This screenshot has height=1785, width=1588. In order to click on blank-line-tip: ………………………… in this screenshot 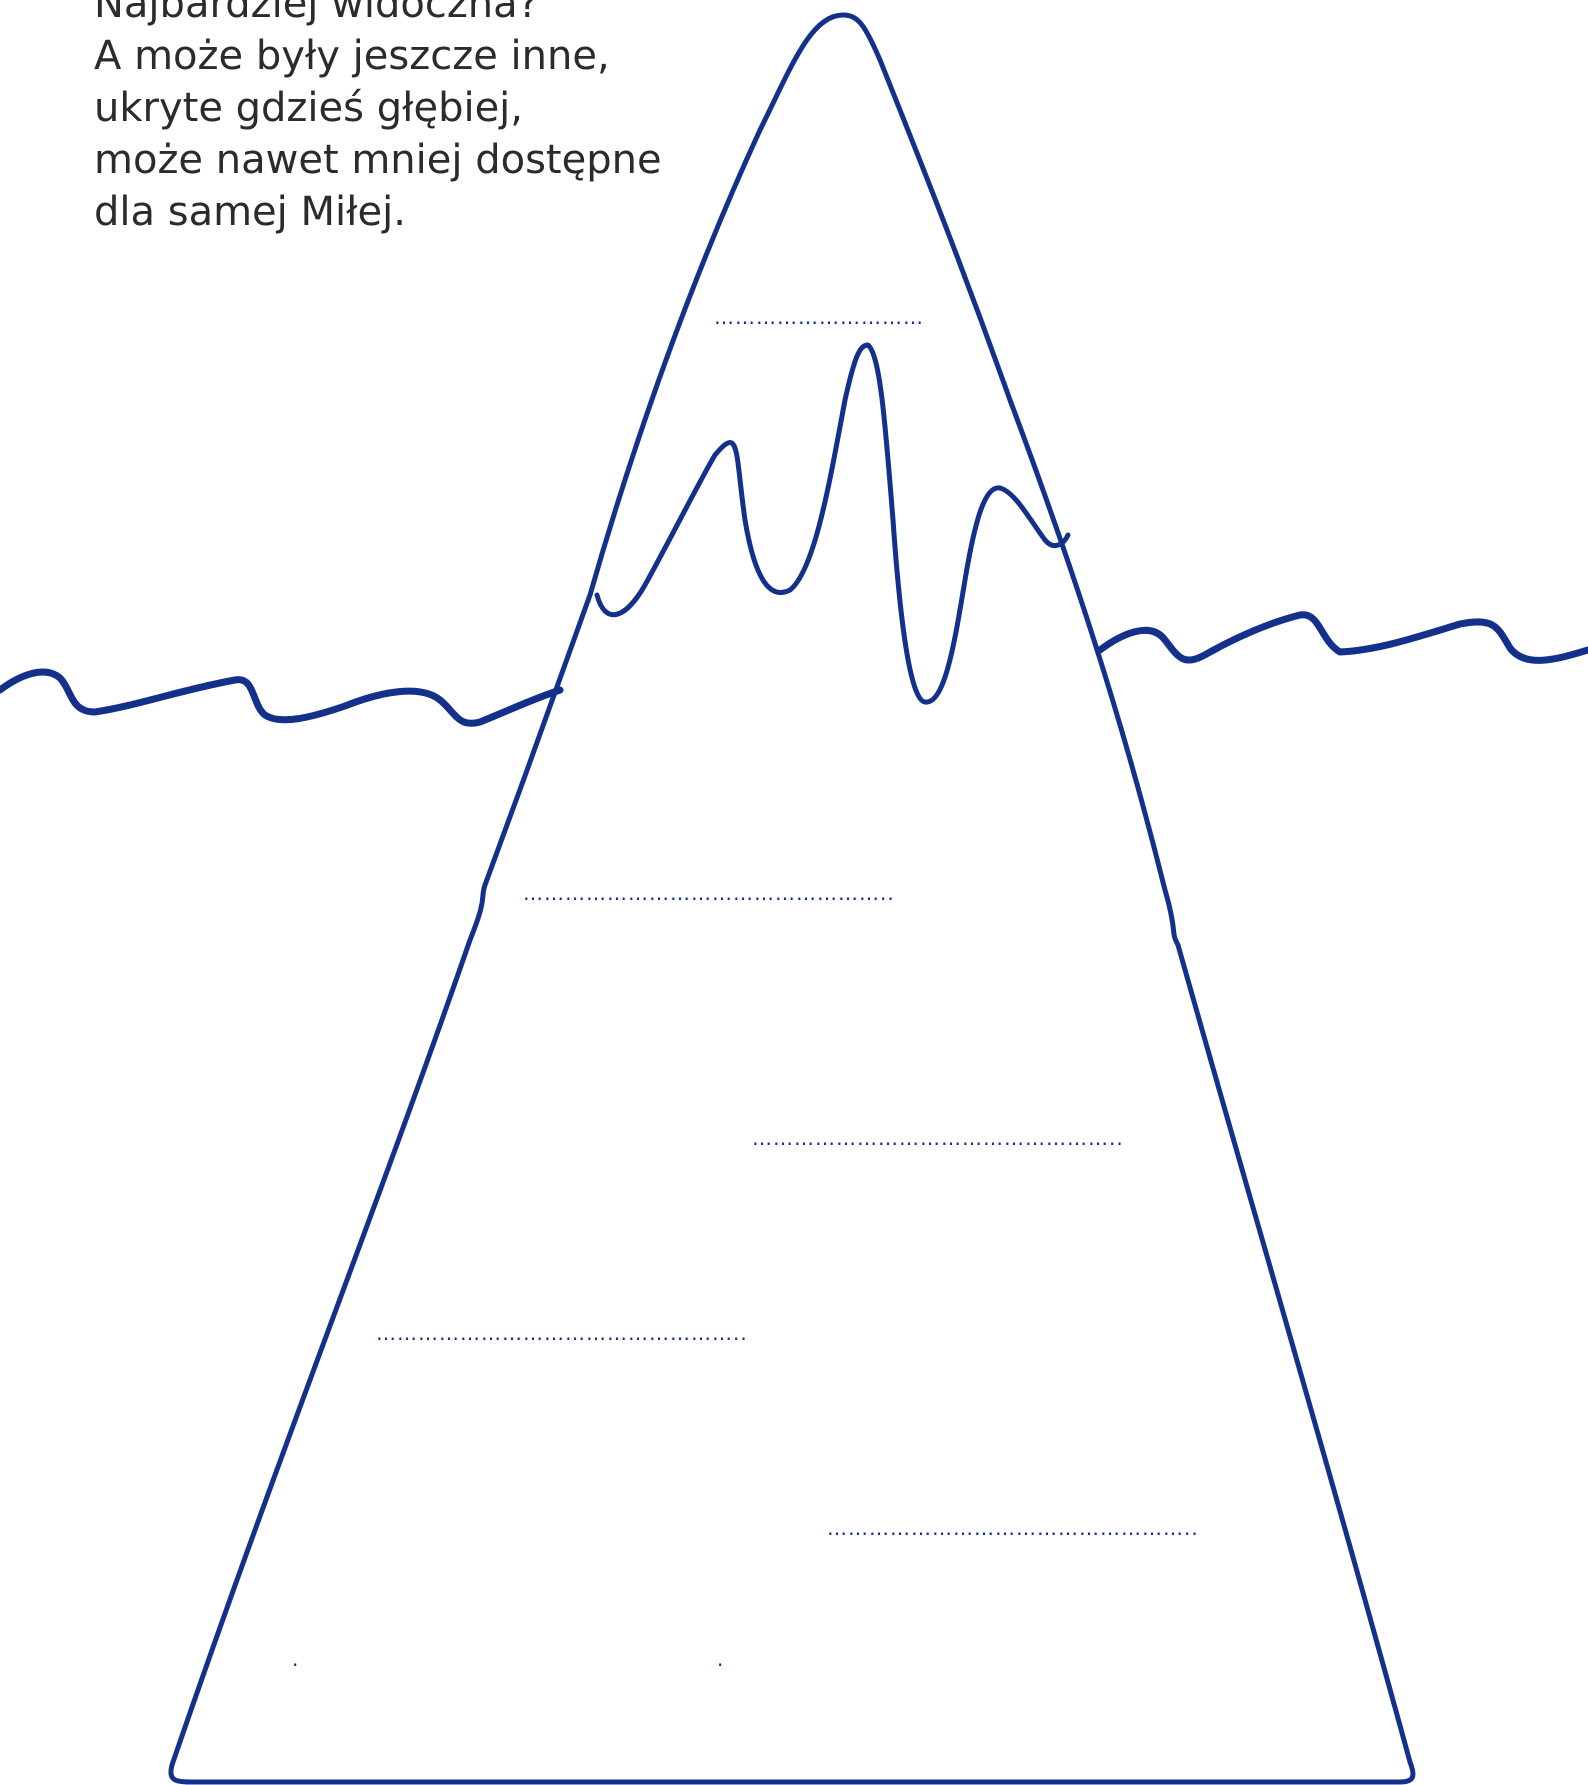, I will do `click(819, 317)`.